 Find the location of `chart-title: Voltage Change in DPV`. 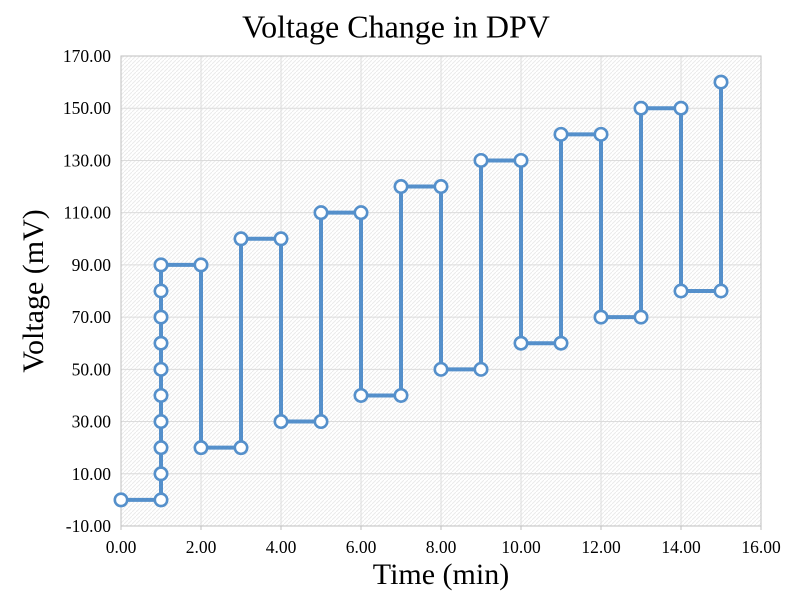

chart-title: Voltage Change in DPV is located at coordinates (396, 26).